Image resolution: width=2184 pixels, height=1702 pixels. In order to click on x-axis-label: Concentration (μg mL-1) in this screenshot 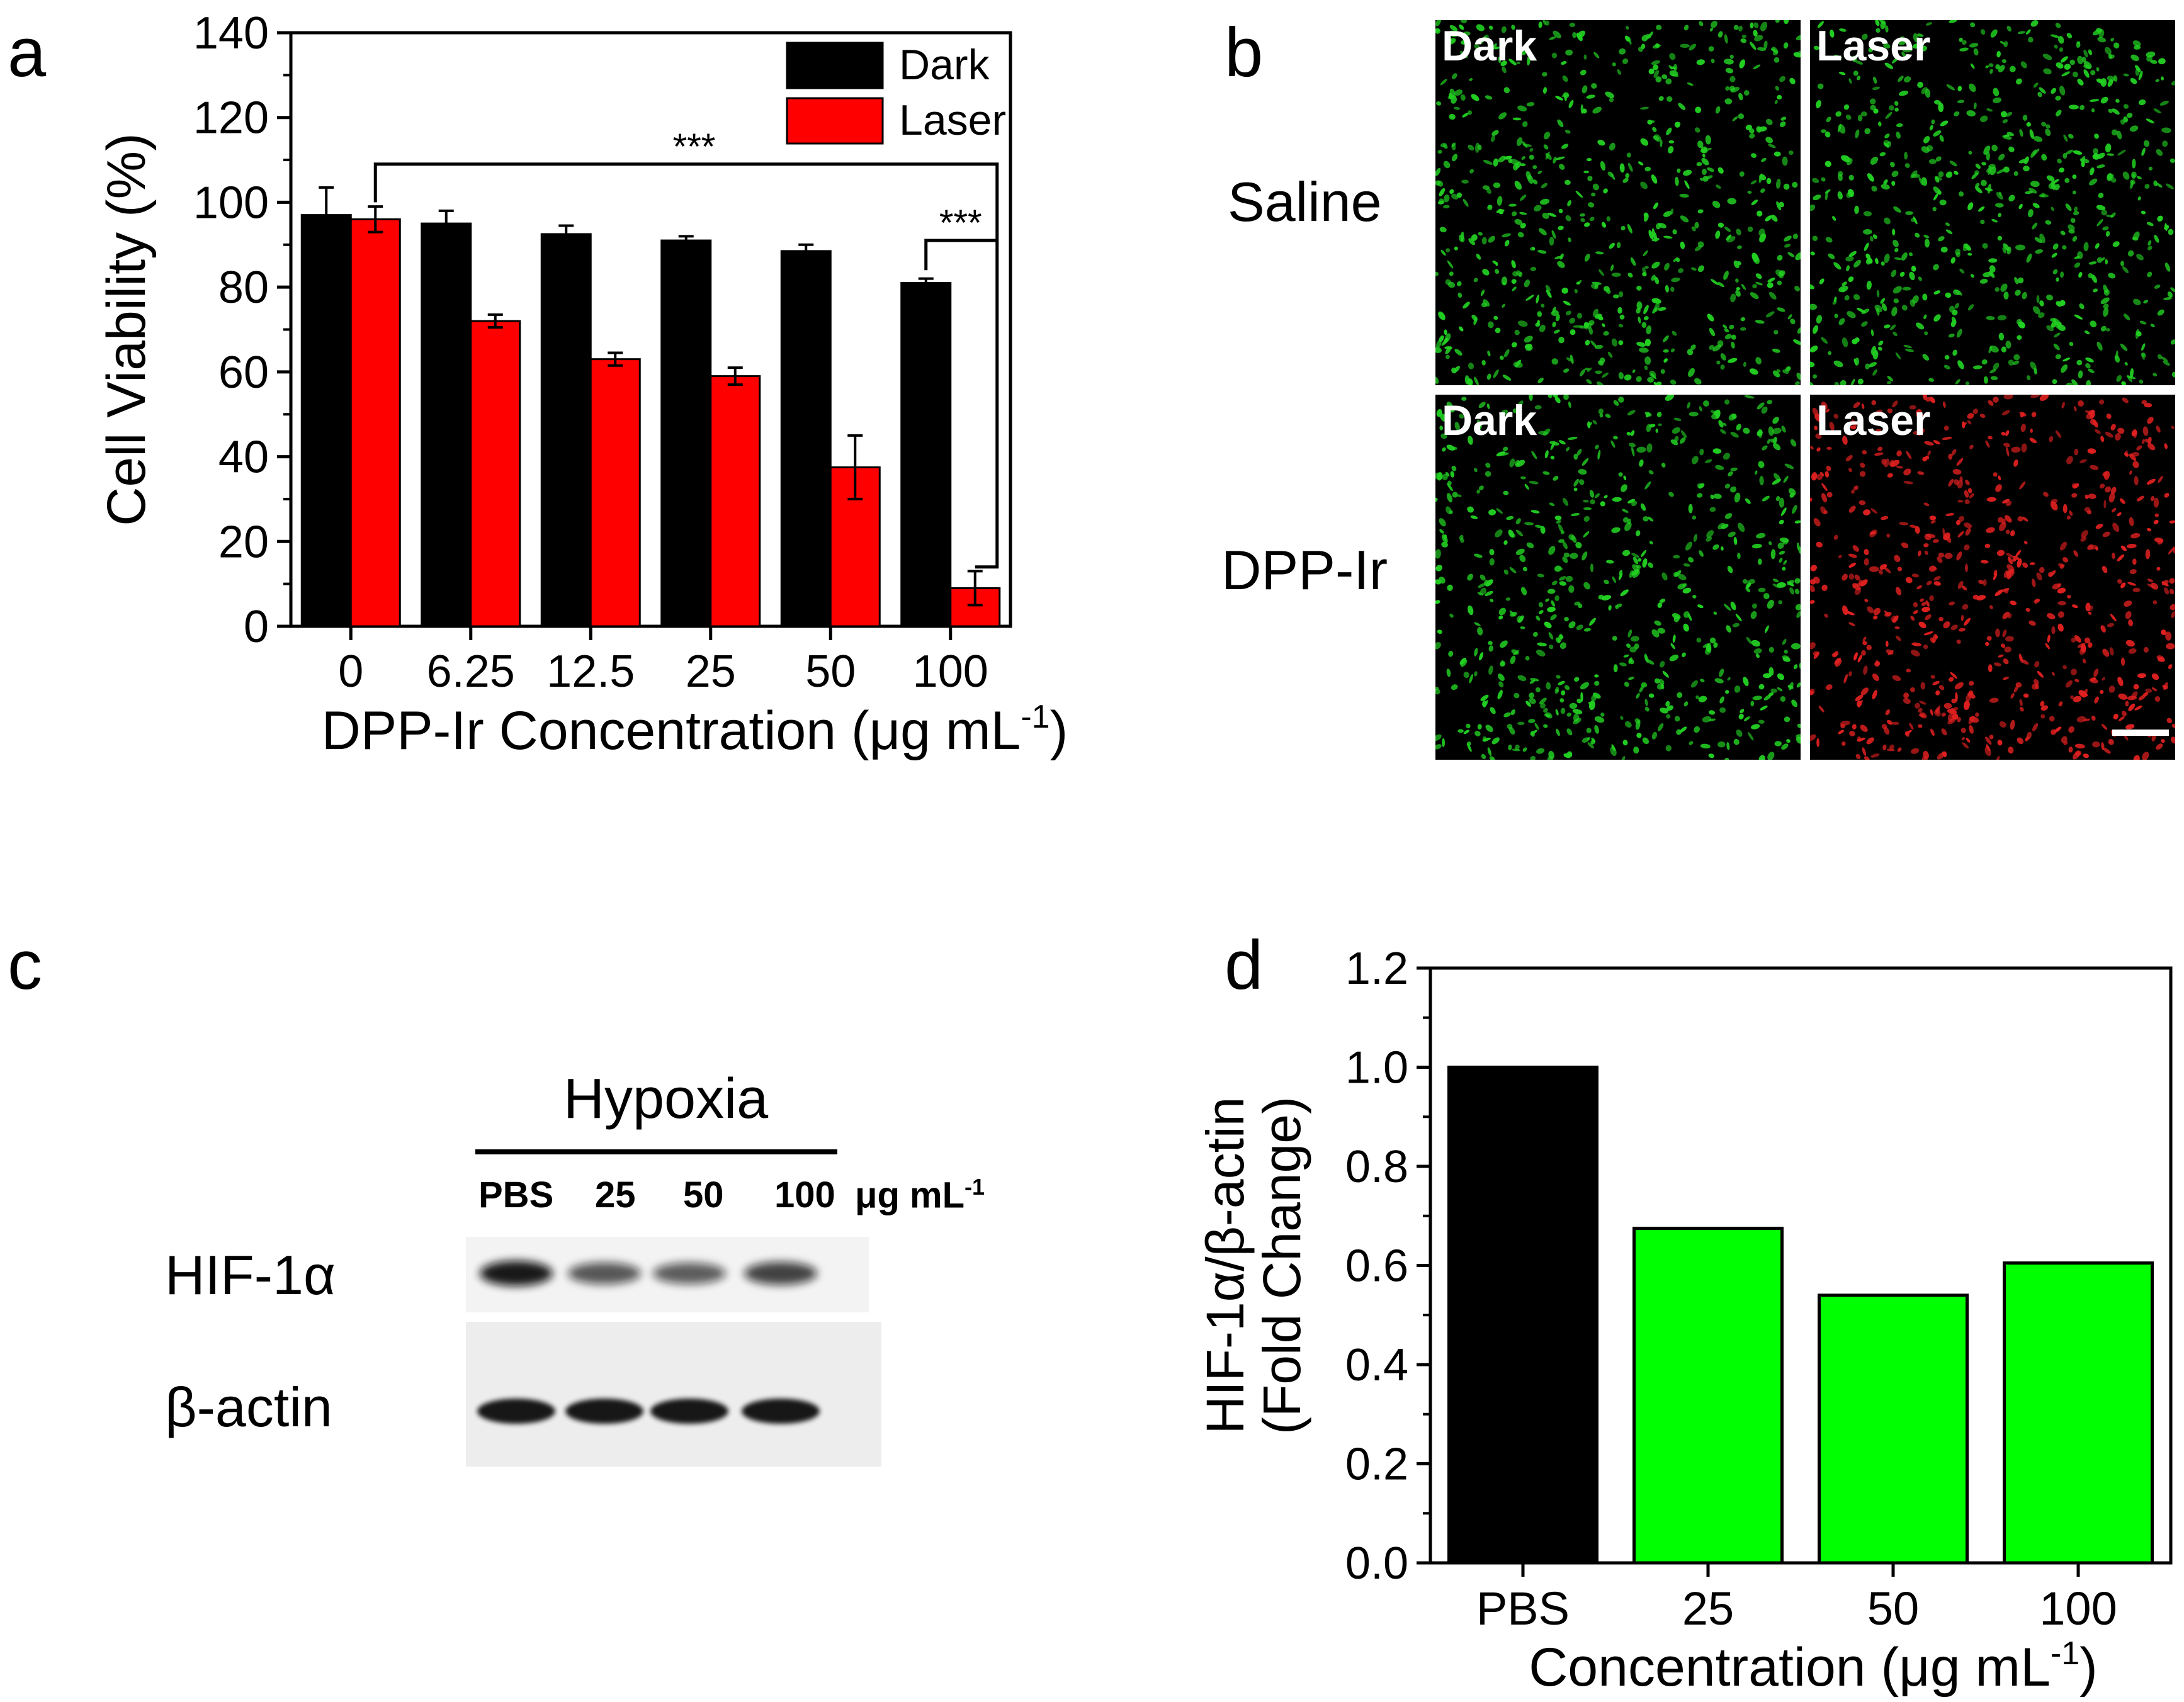, I will do `click(1813, 1666)`.